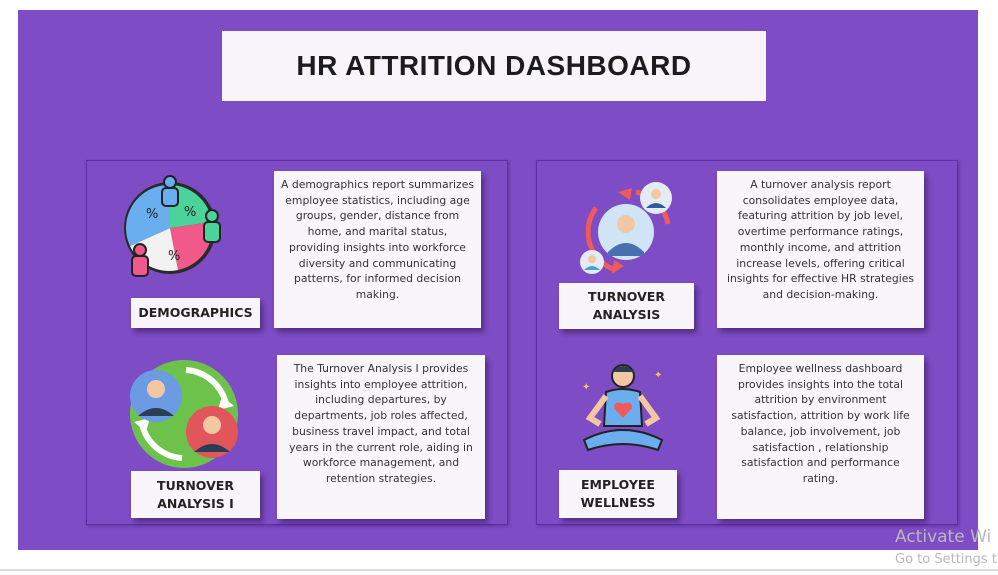  What do you see at coordinates (195, 313) in the screenshot?
I see `demographics-label: DEMOGRAPHICS` at bounding box center [195, 313].